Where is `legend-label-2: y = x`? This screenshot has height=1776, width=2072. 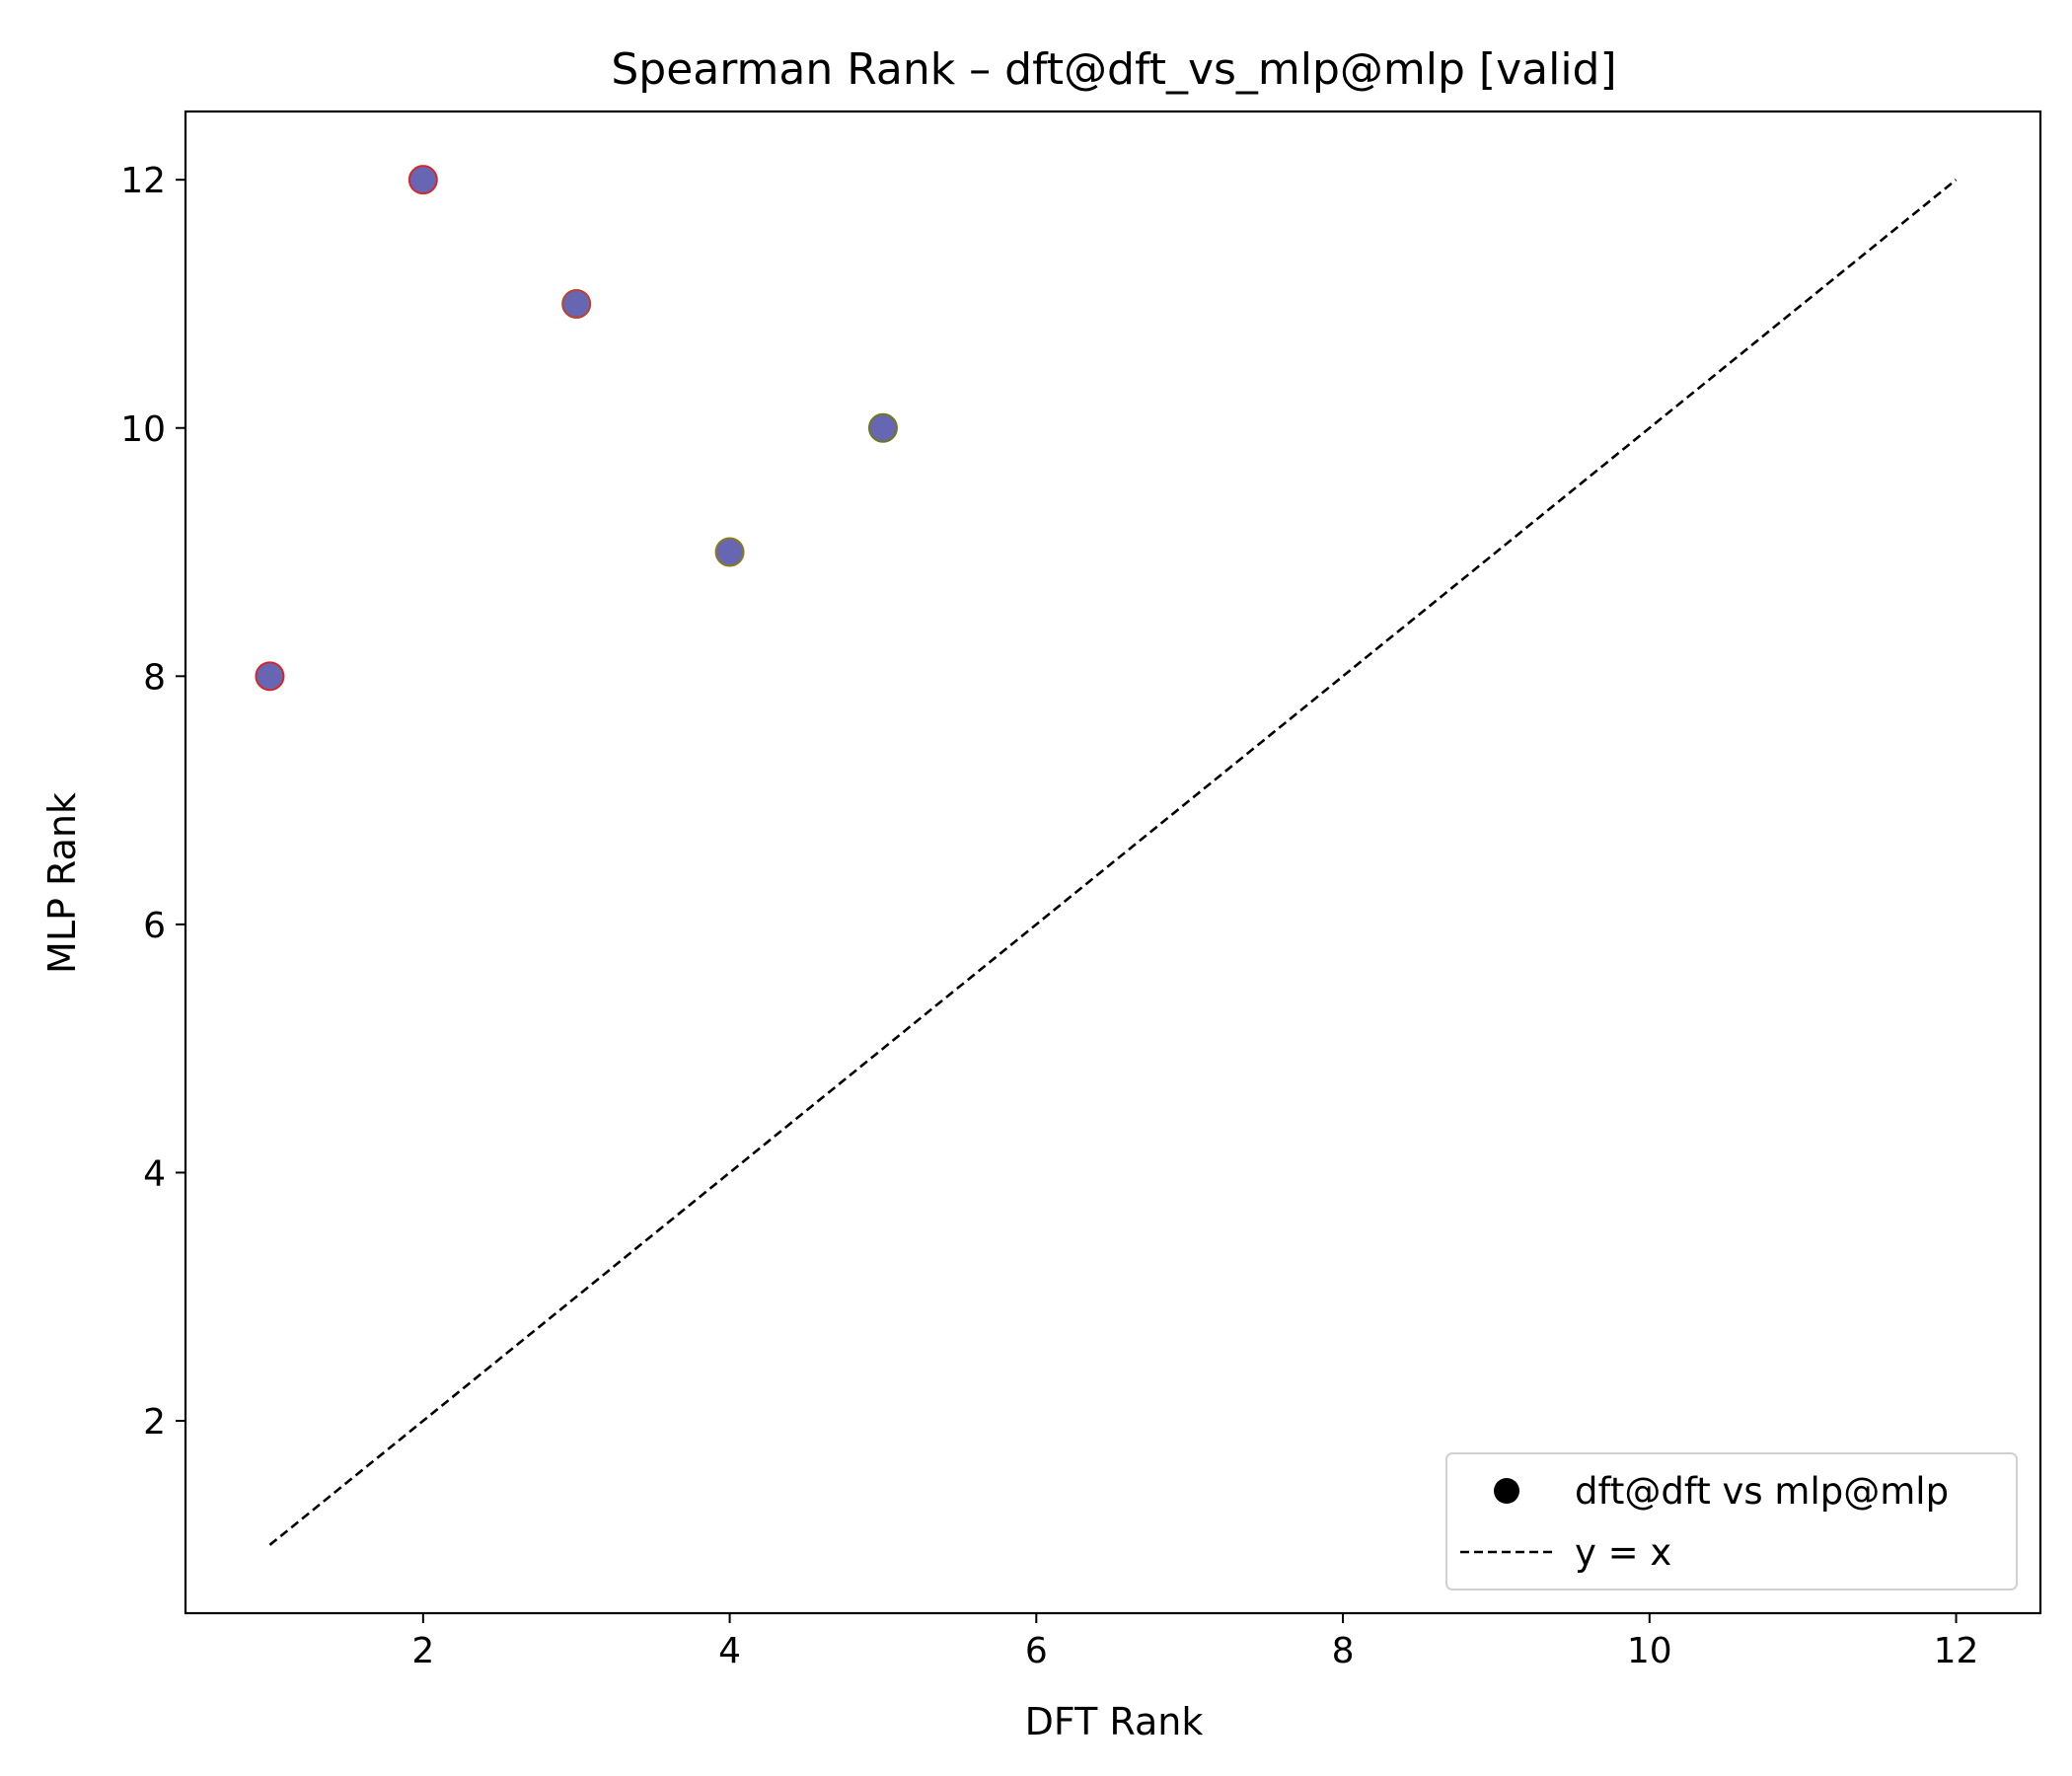
legend-label-2: y = x is located at coordinates (1623, 1552).